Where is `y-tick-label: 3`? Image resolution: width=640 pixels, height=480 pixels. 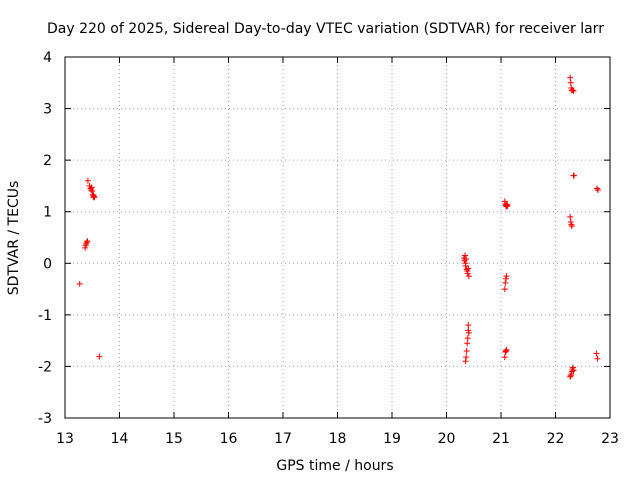
y-tick-label: 3 is located at coordinates (47, 110).